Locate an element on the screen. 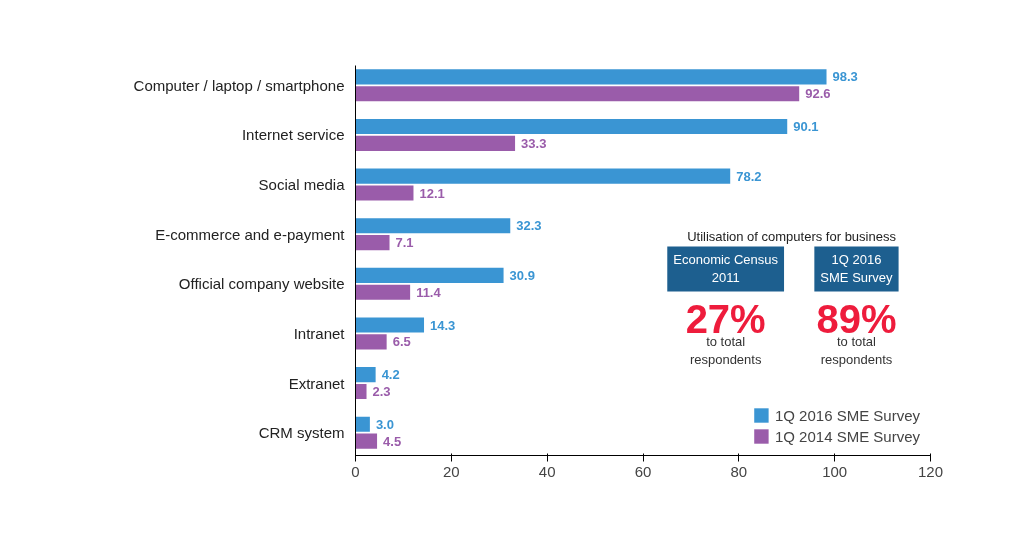  x-tick-label: 0 is located at coordinates (355, 471).